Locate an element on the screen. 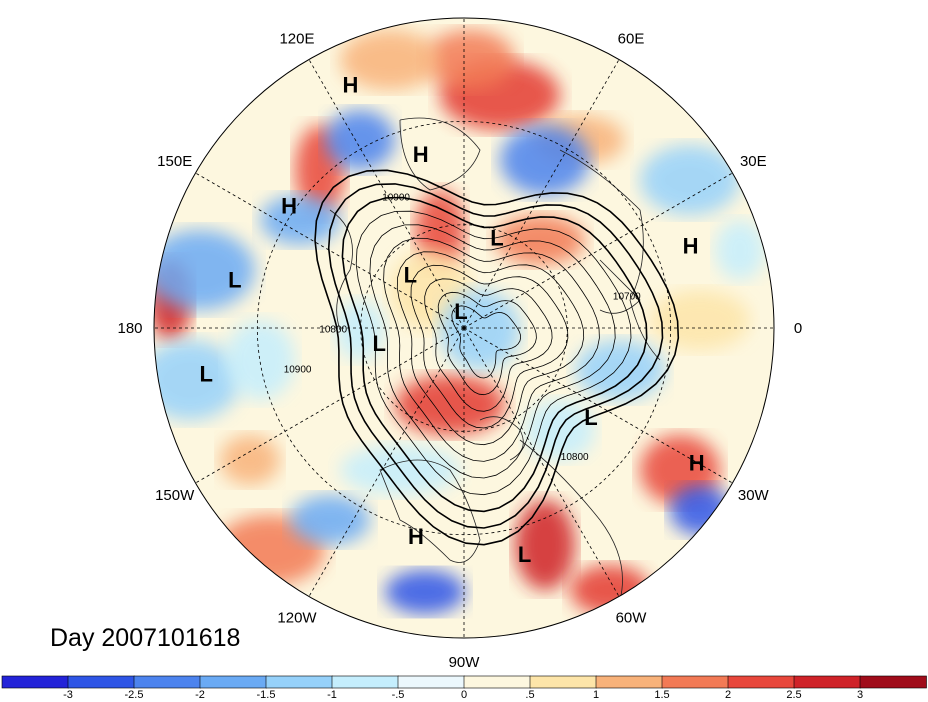 The height and width of the screenshot is (702, 928). colorbar-tick-label: 1 is located at coordinates (596, 695).